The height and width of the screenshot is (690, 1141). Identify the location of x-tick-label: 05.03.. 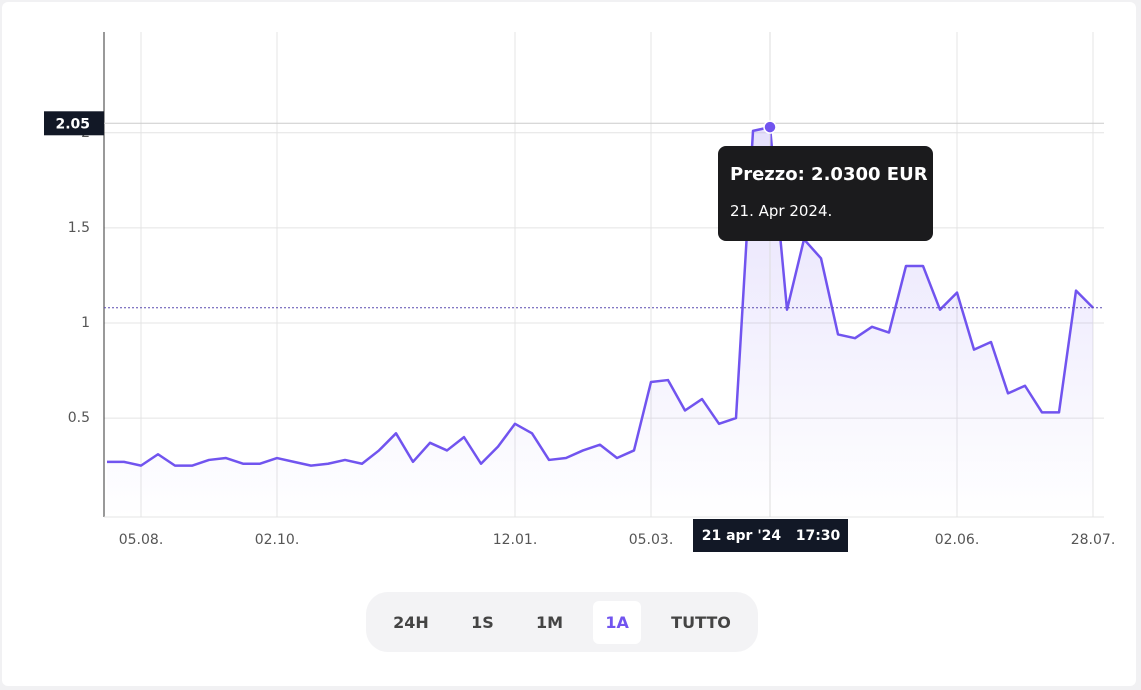
(651, 540).